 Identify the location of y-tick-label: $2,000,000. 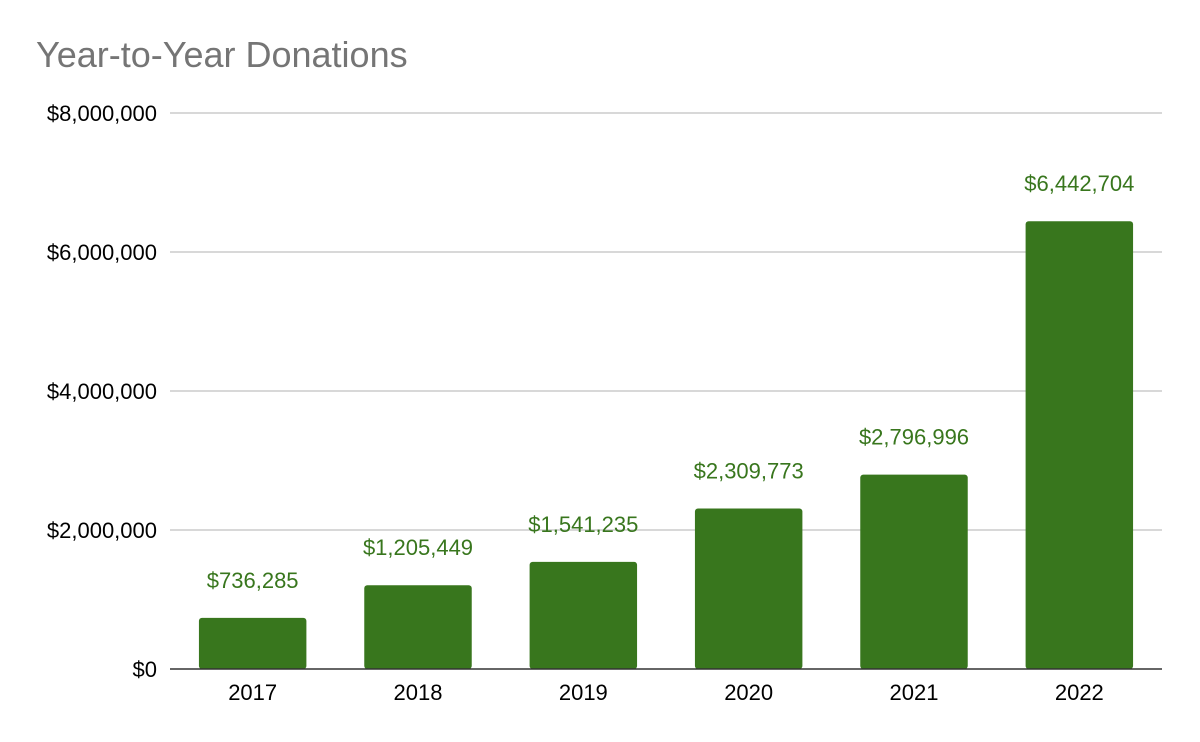
(102, 530).